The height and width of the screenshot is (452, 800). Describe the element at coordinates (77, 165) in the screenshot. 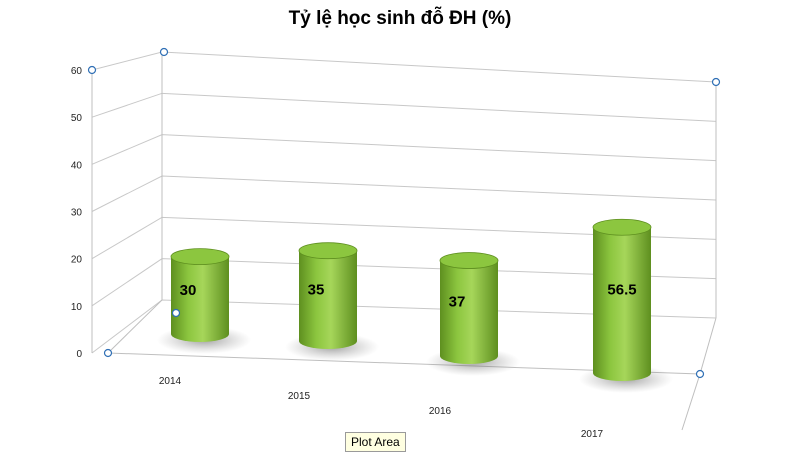

I see `y-tick-label: 40` at that location.